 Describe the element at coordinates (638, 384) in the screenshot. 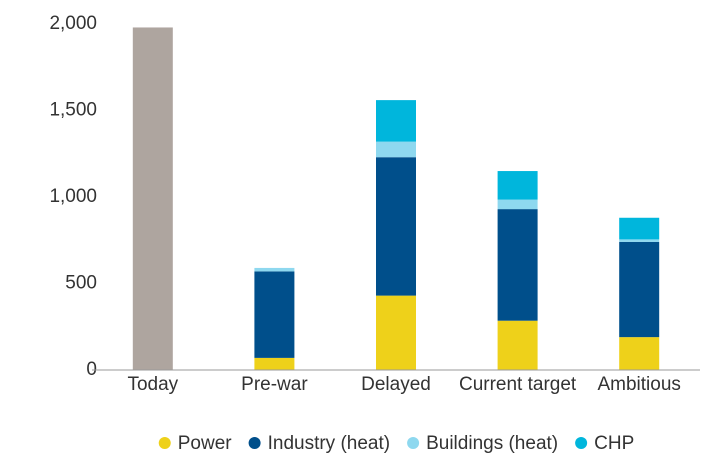

I see `x-tick-label: Ambitious` at that location.